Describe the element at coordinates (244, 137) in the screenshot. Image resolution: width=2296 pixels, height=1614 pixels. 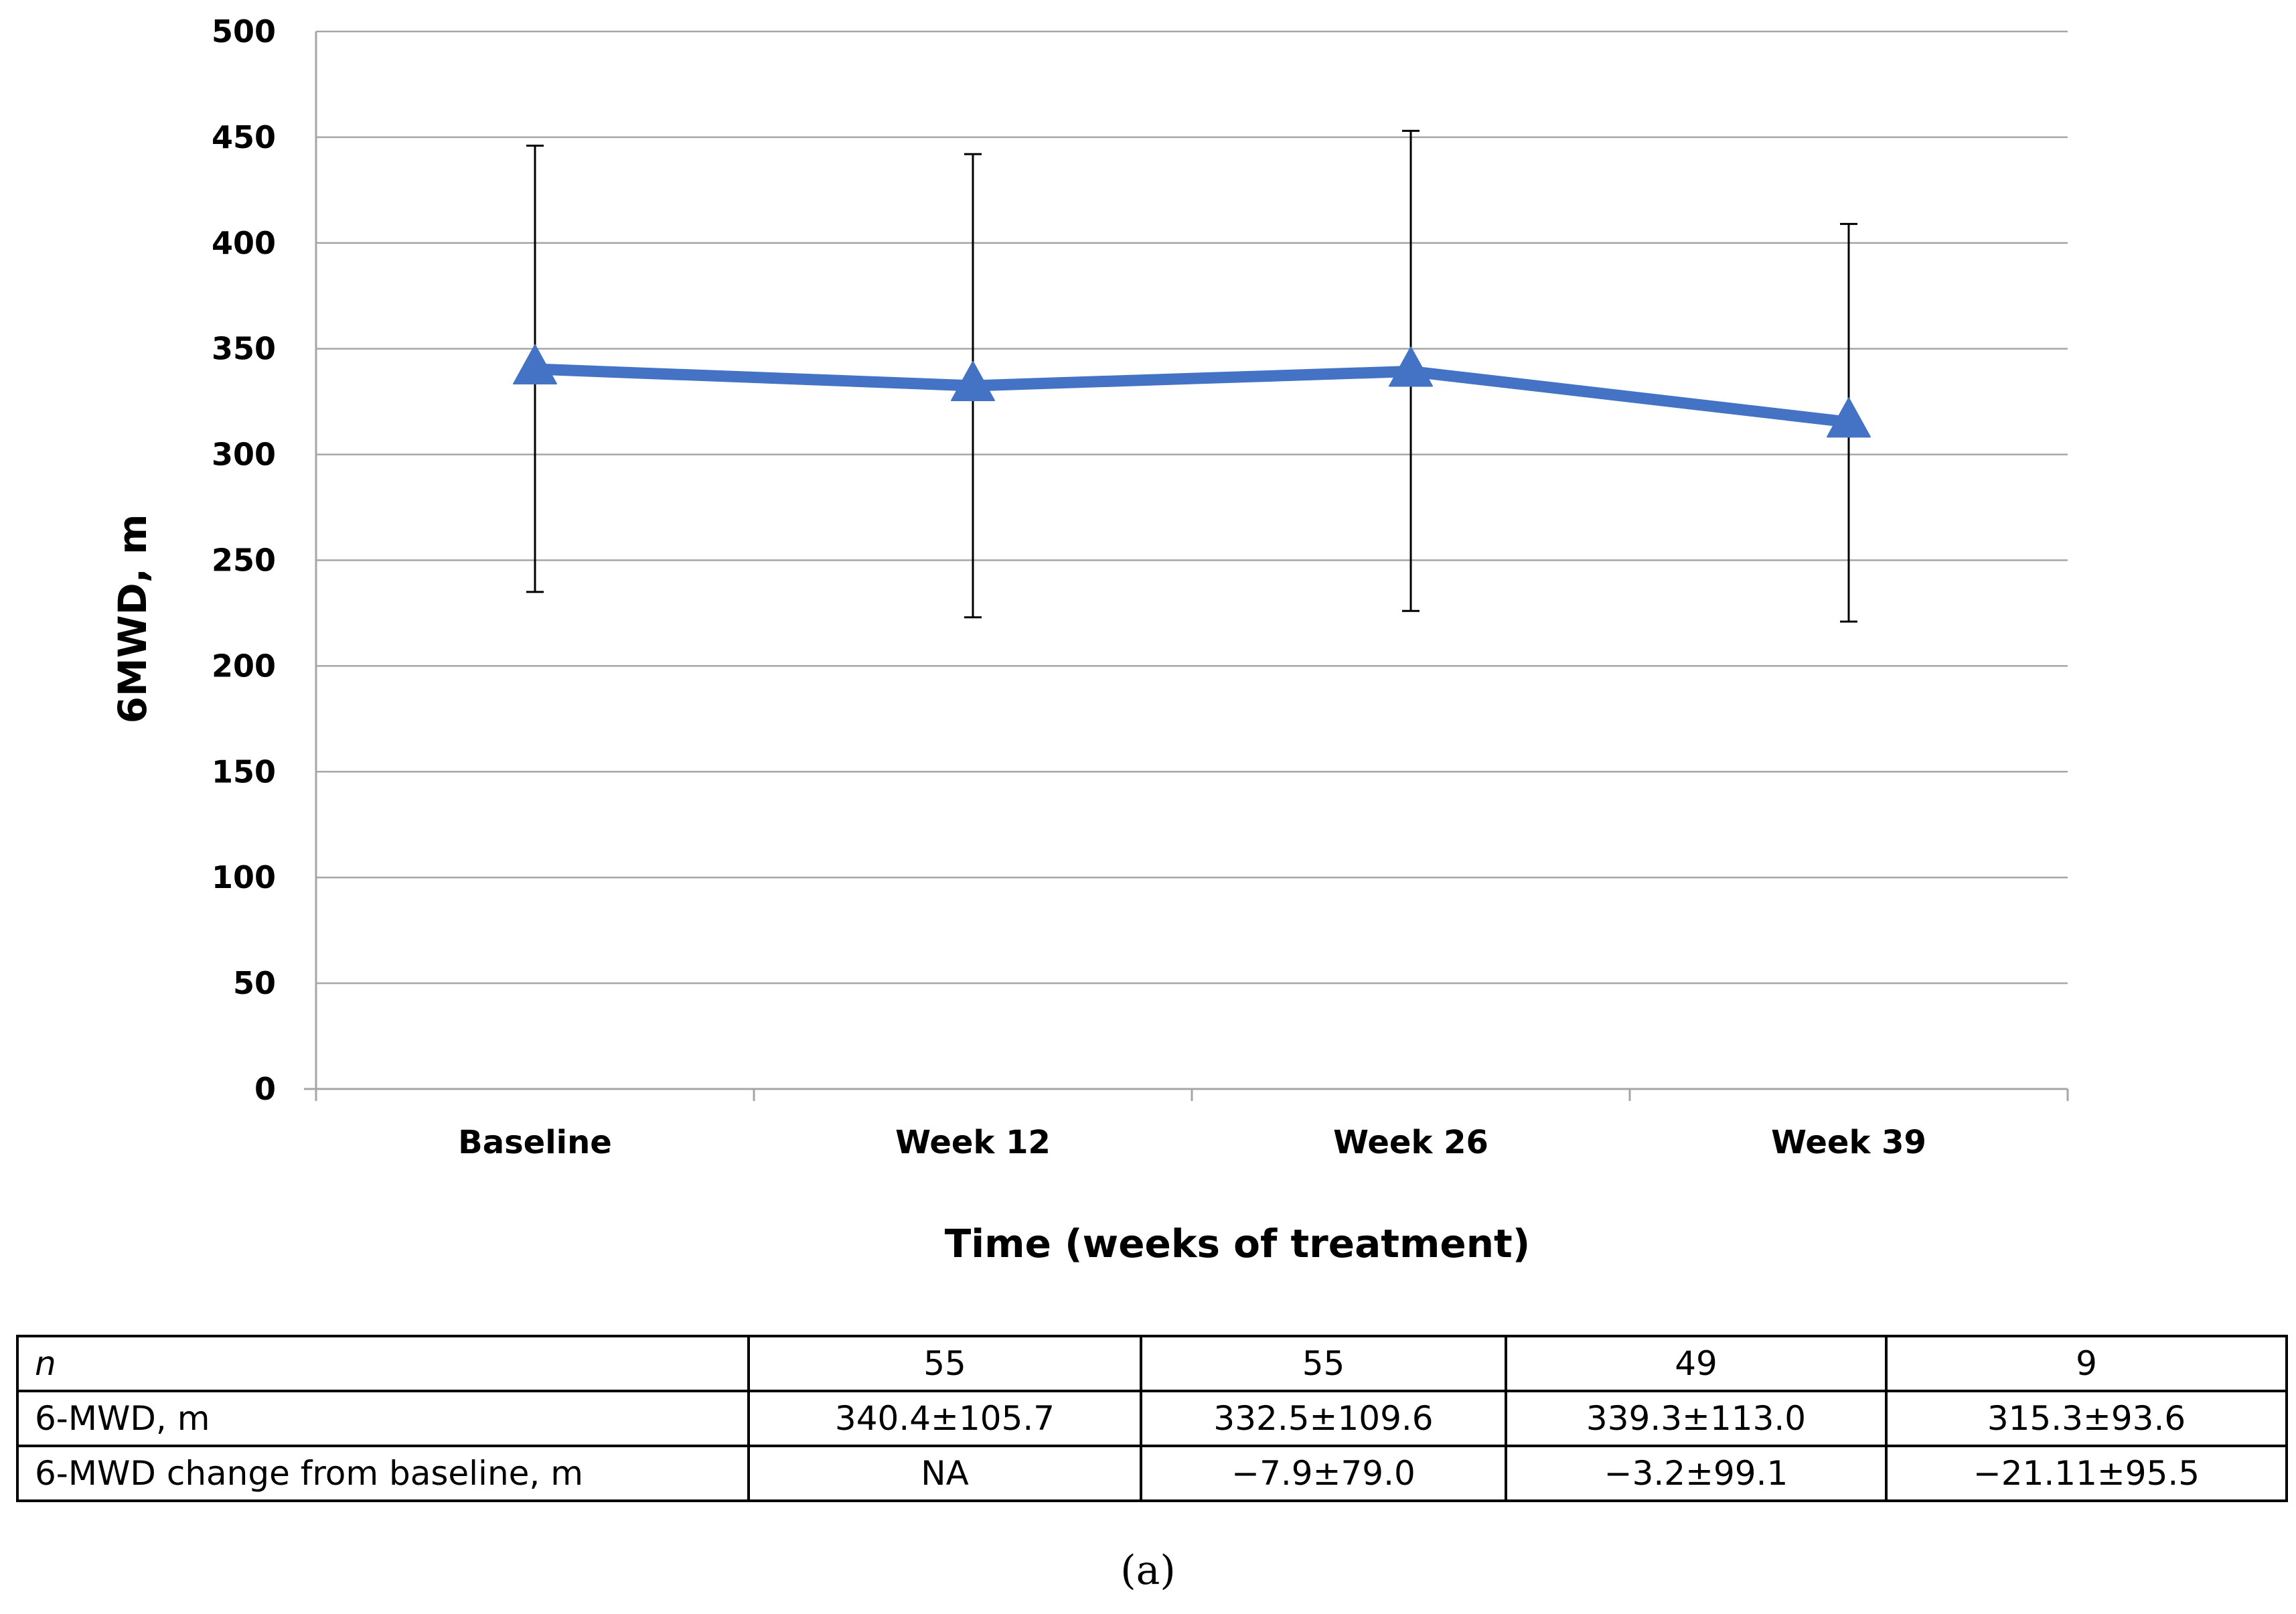
I see `y-tick-label: 450` at that location.